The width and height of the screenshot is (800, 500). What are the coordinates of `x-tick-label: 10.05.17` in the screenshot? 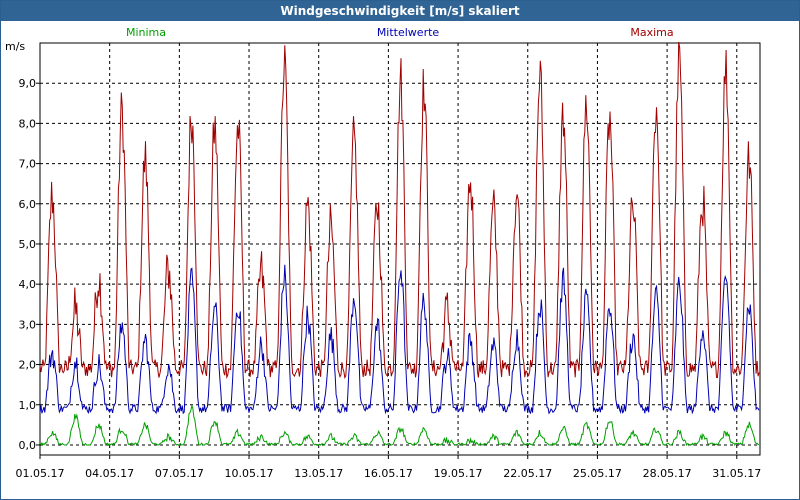 It's located at (249, 473).